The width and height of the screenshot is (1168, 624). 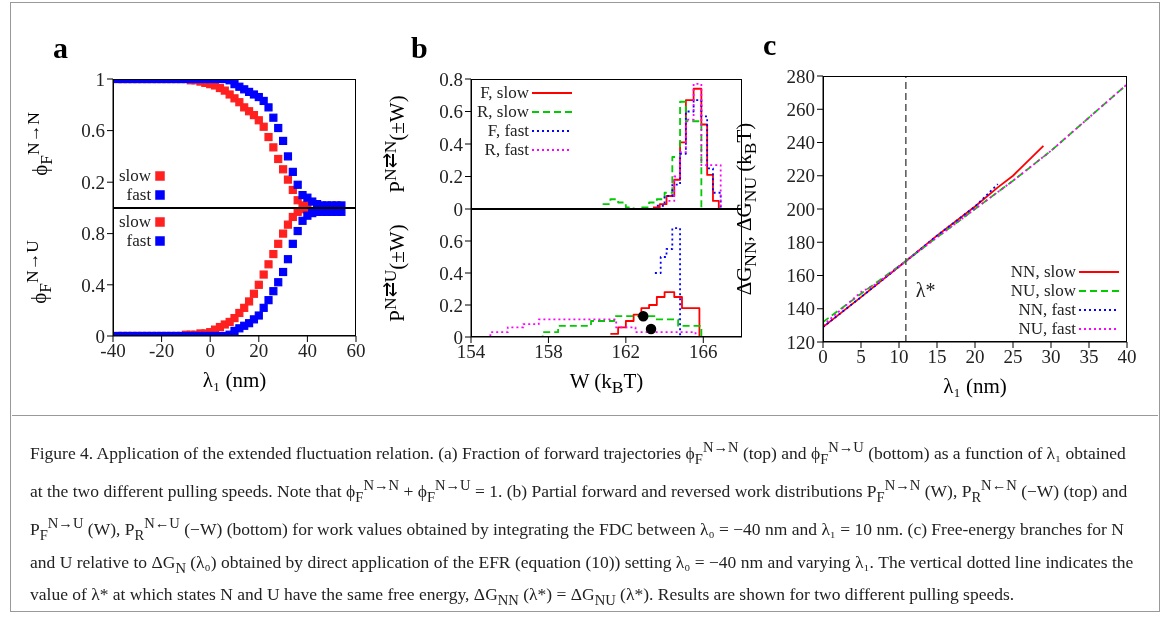 I want to click on x-tick-label: 25, so click(x=1013, y=357).